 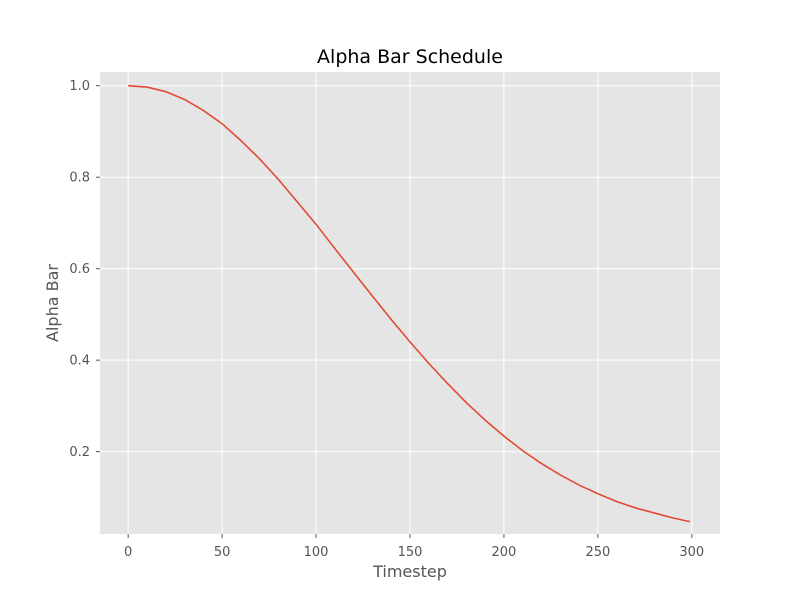 What do you see at coordinates (79, 452) in the screenshot?
I see `y-tick-label: 0.2` at bounding box center [79, 452].